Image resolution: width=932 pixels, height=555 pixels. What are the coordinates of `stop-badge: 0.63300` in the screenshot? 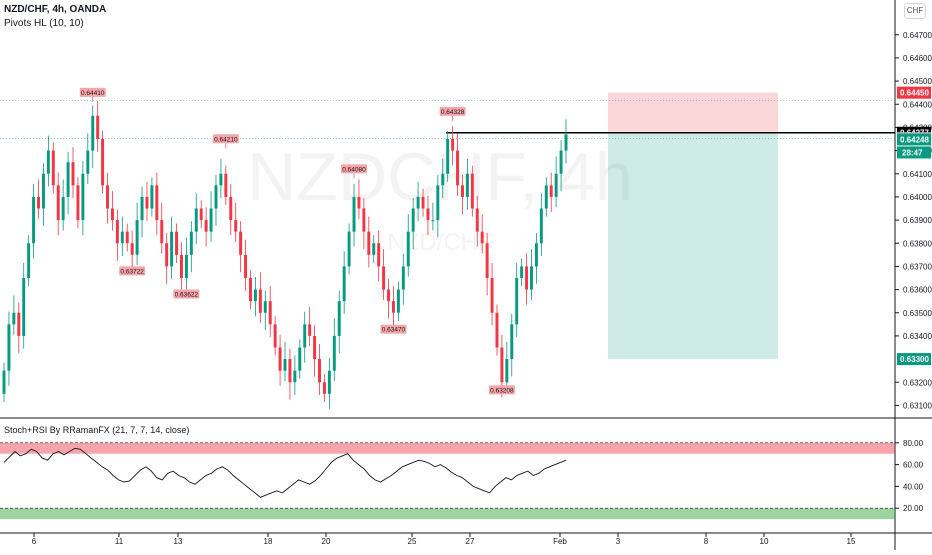 It's located at (914, 359).